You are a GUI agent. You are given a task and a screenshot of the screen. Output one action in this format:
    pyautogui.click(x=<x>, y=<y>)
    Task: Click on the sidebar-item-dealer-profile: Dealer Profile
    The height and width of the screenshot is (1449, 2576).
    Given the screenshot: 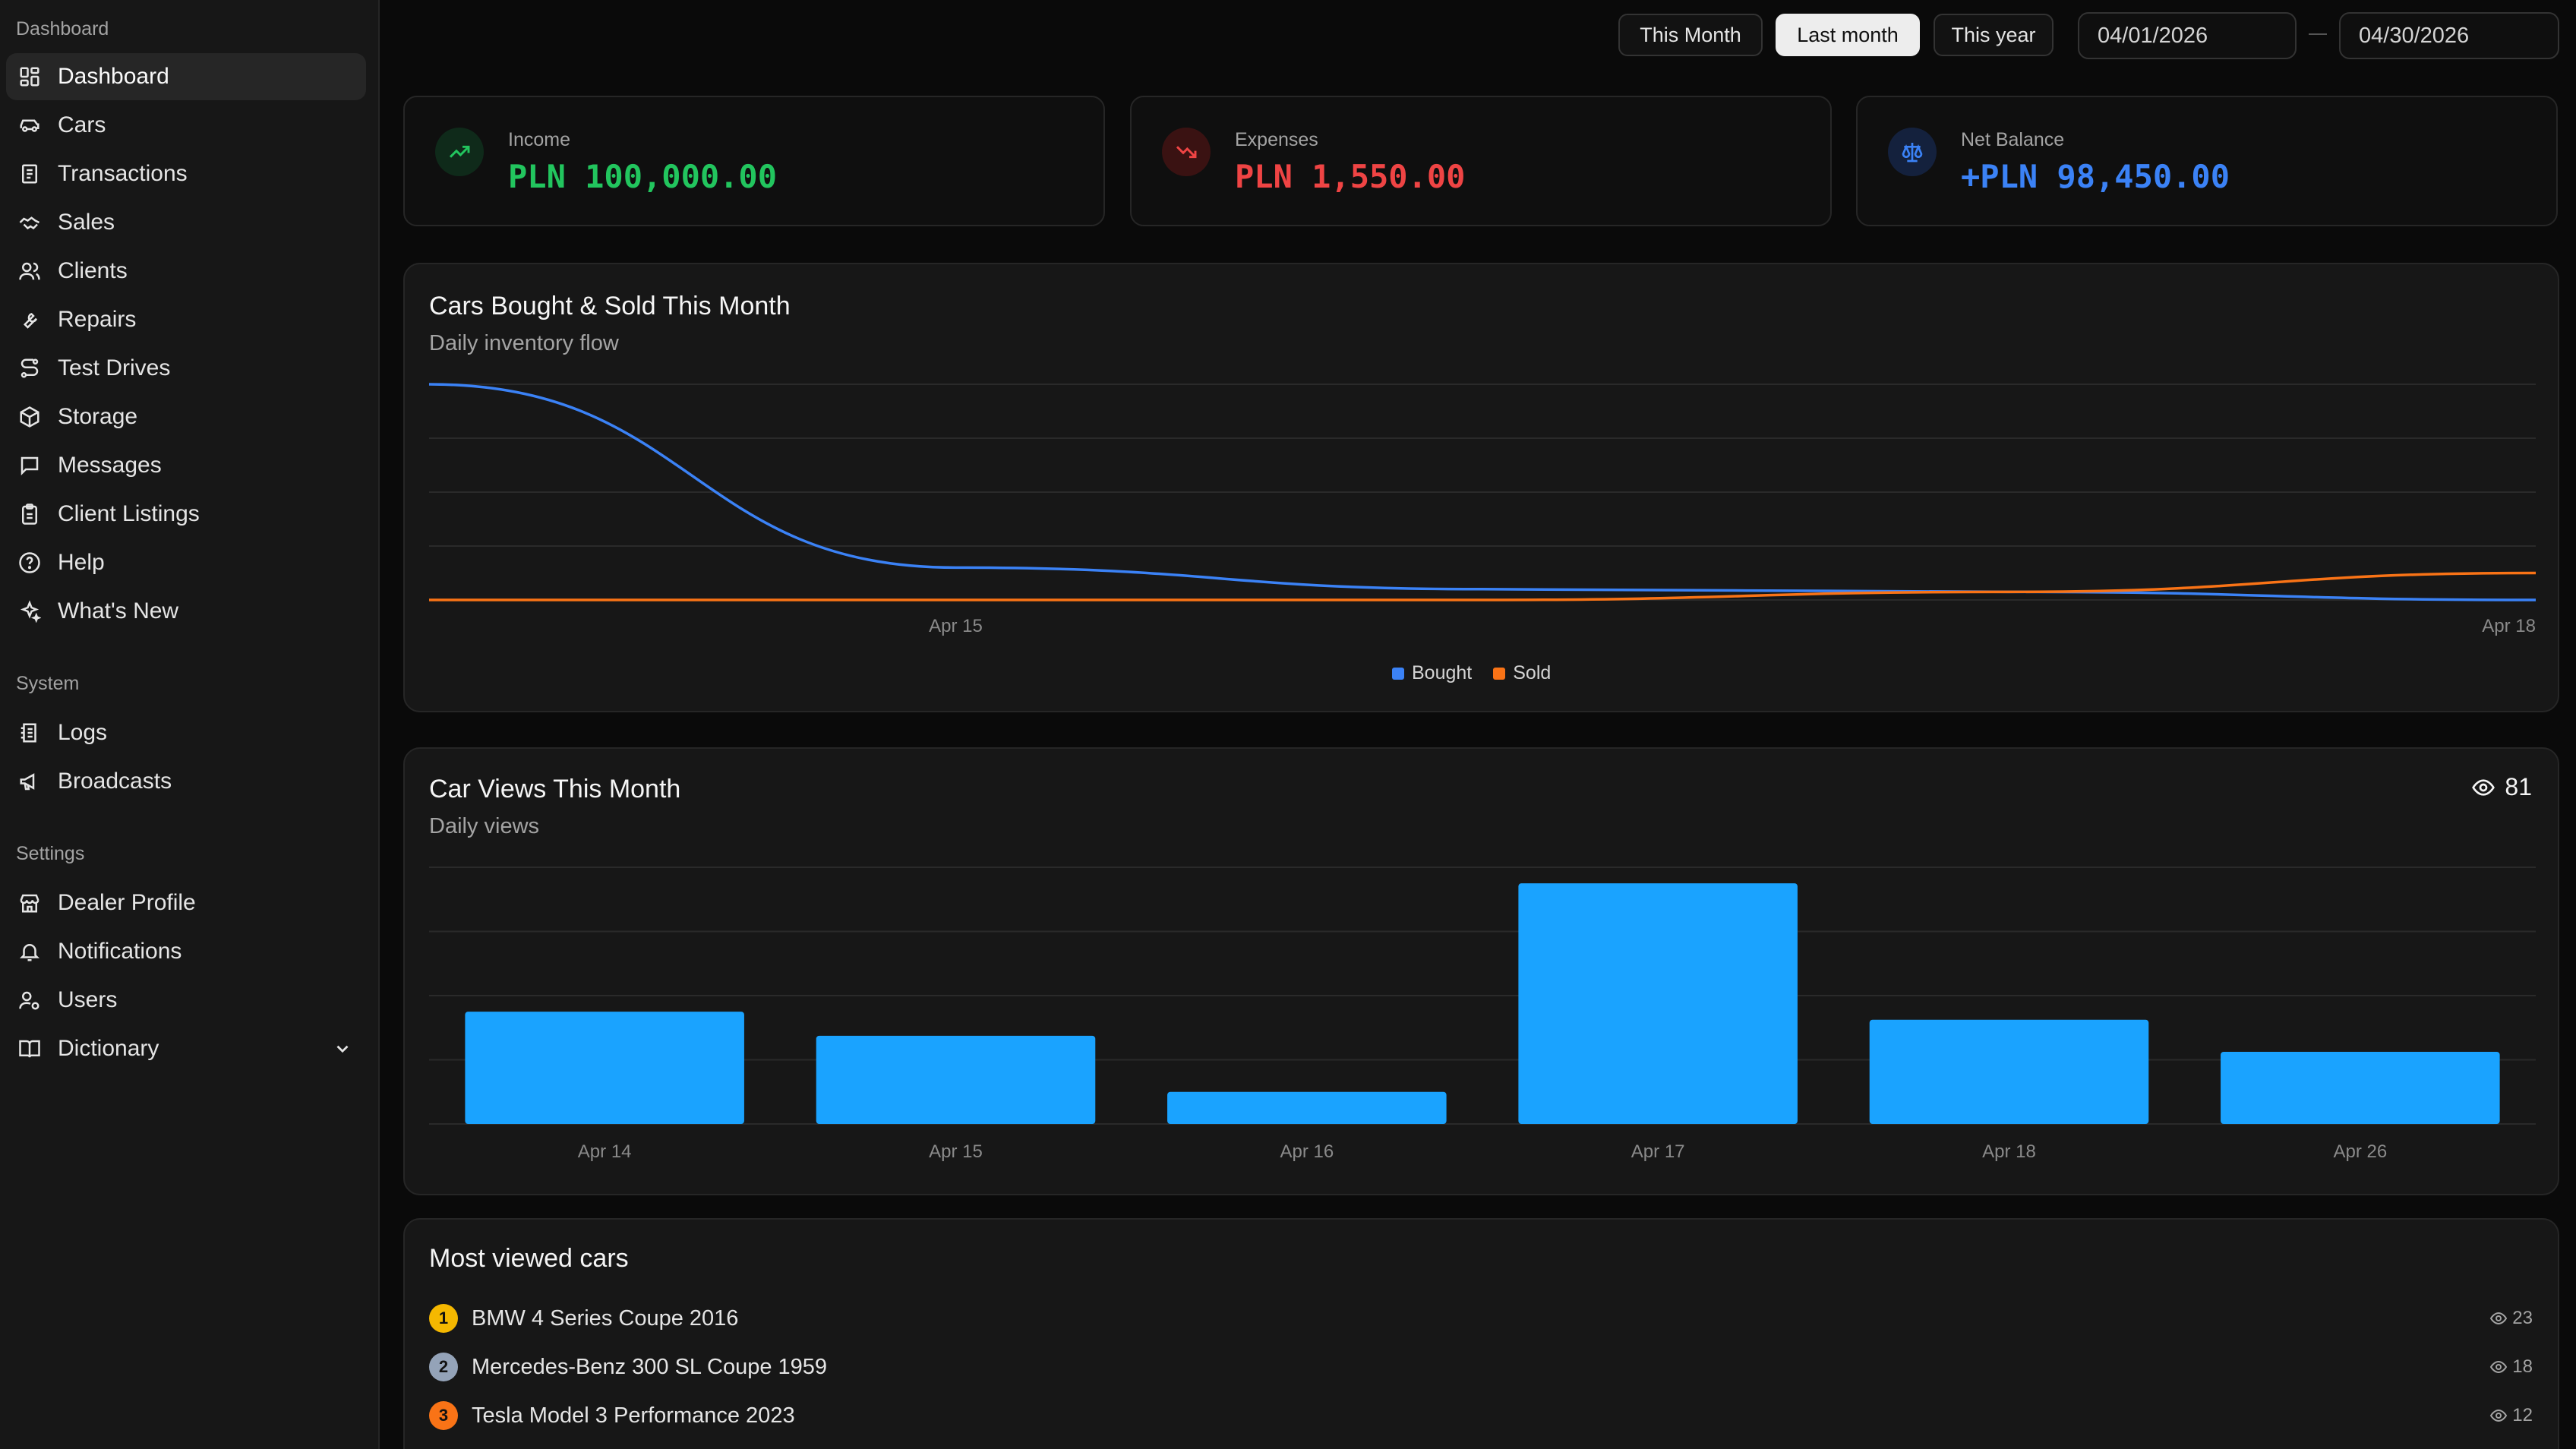 What is the action you would take?
    pyautogui.click(x=186, y=903)
    